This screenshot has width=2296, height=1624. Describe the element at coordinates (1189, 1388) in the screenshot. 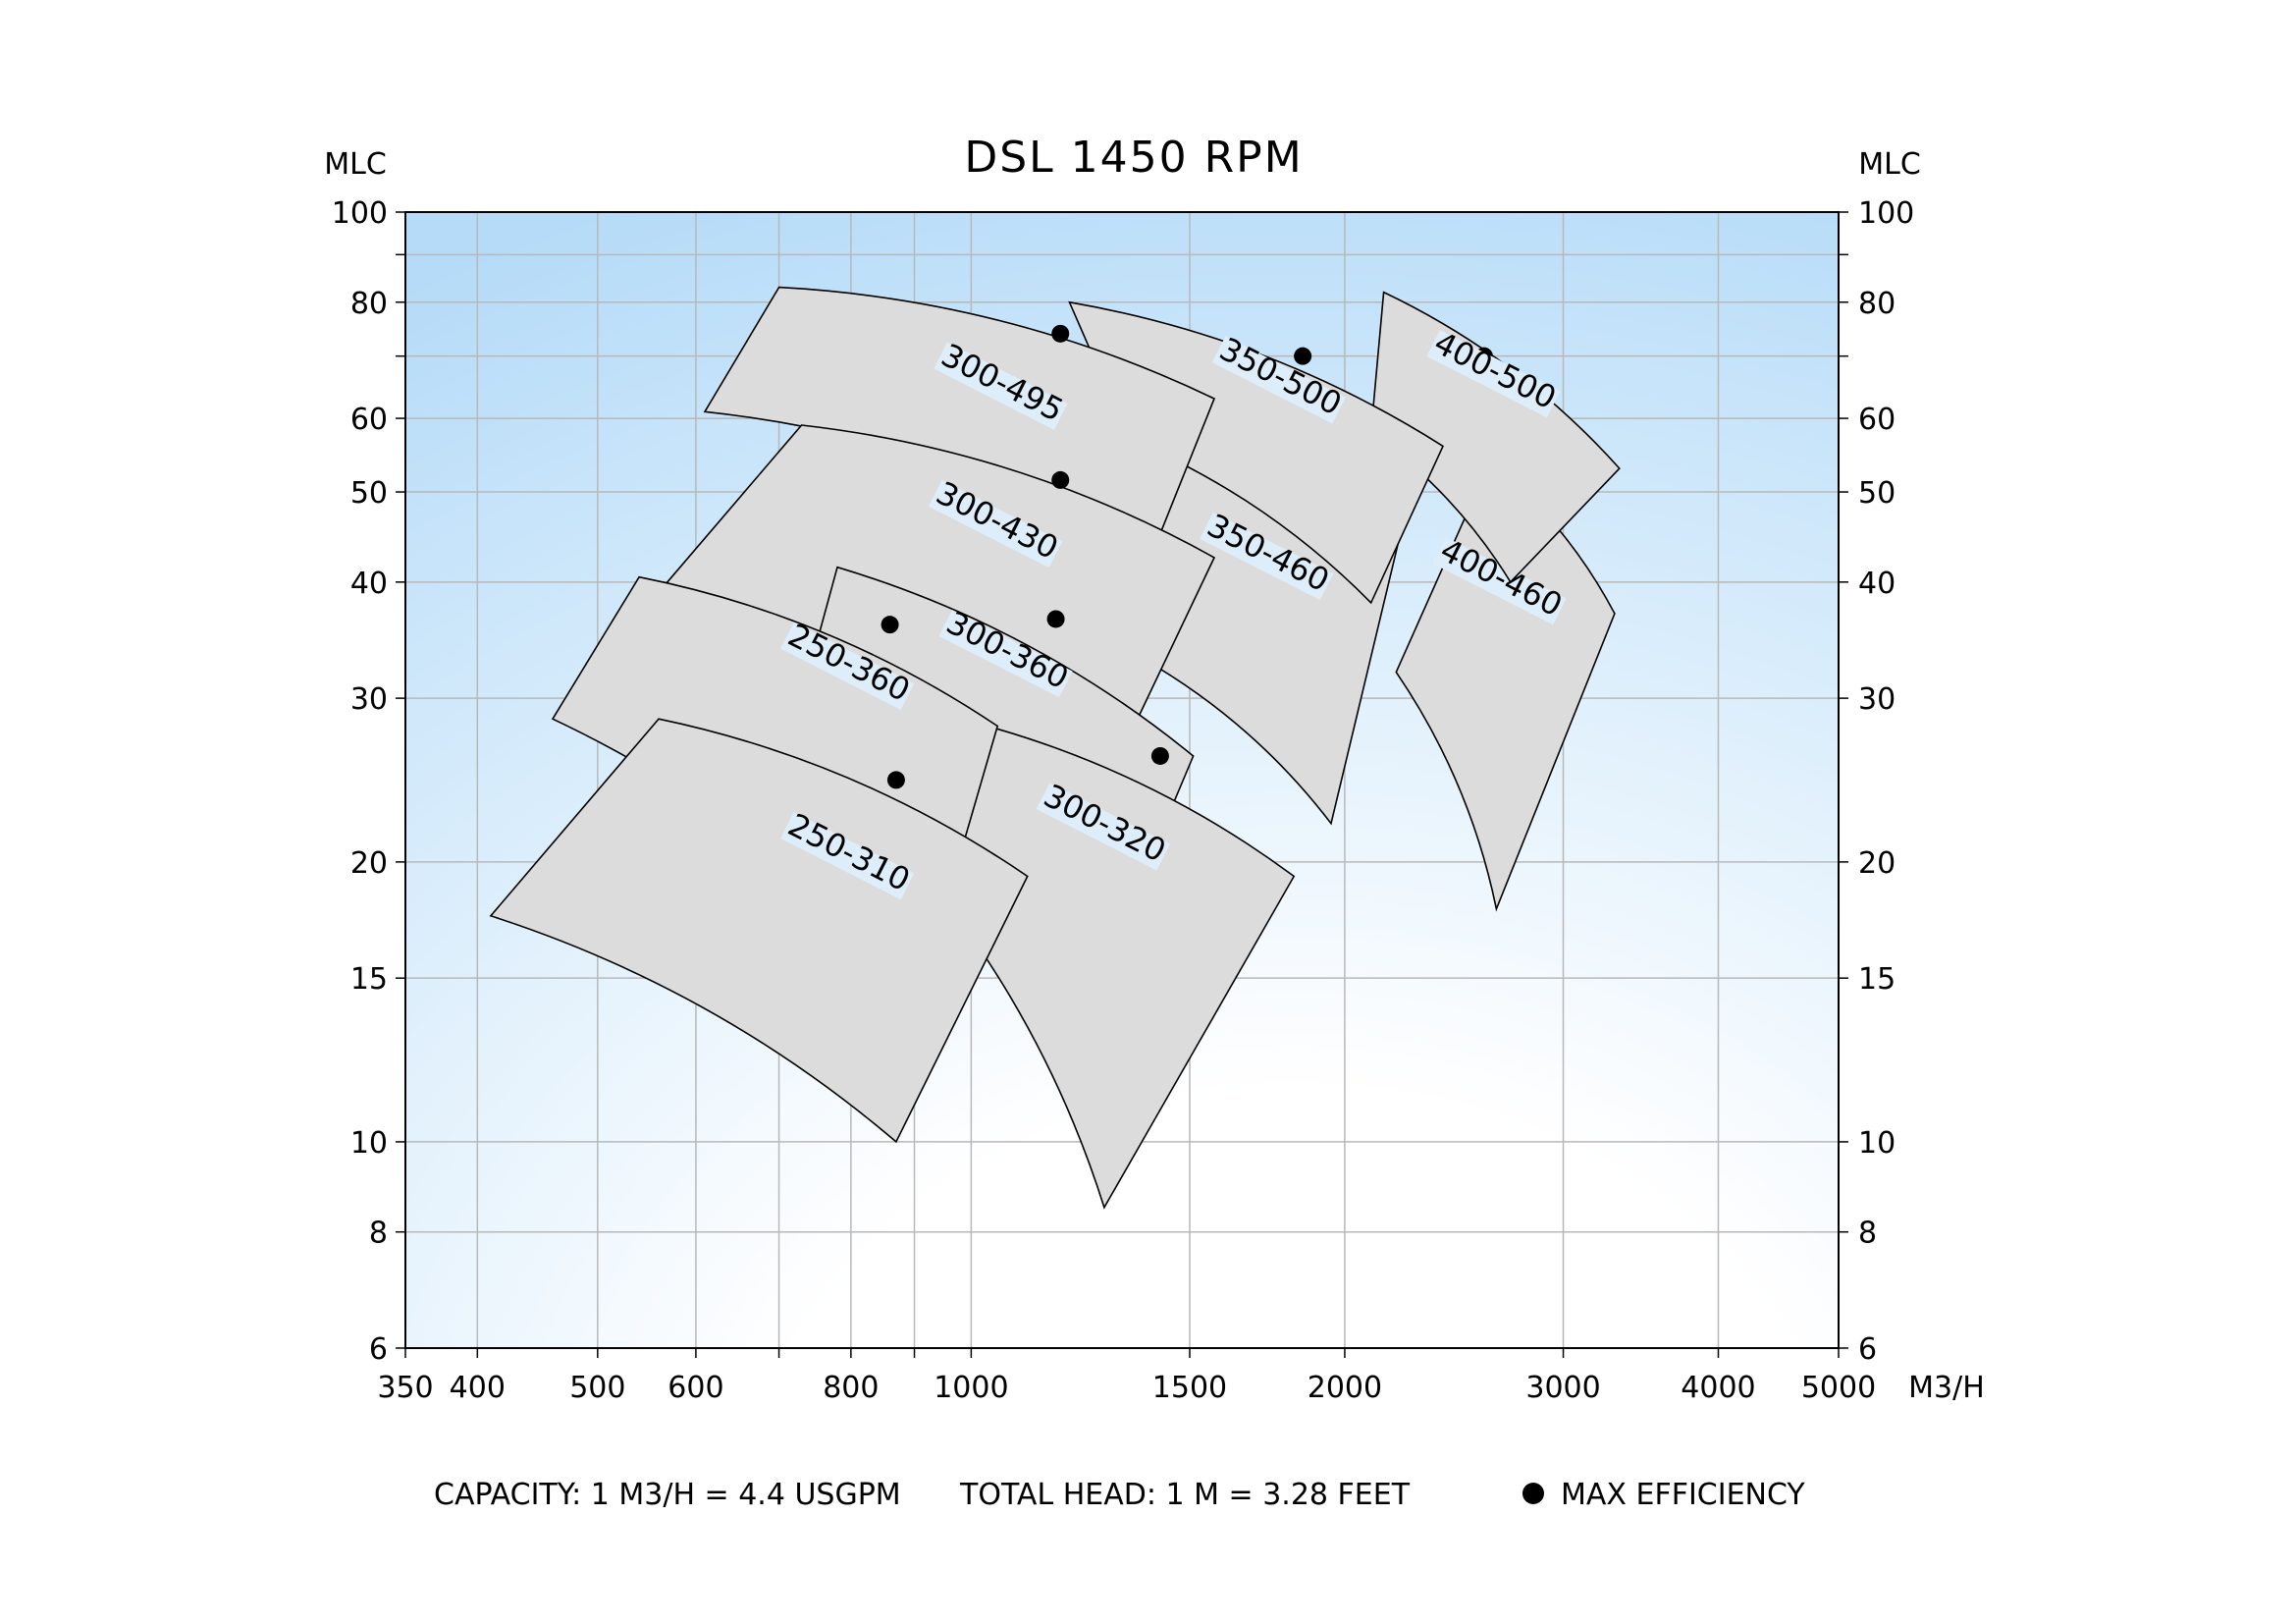

I see `x-tick-label: 1500` at that location.